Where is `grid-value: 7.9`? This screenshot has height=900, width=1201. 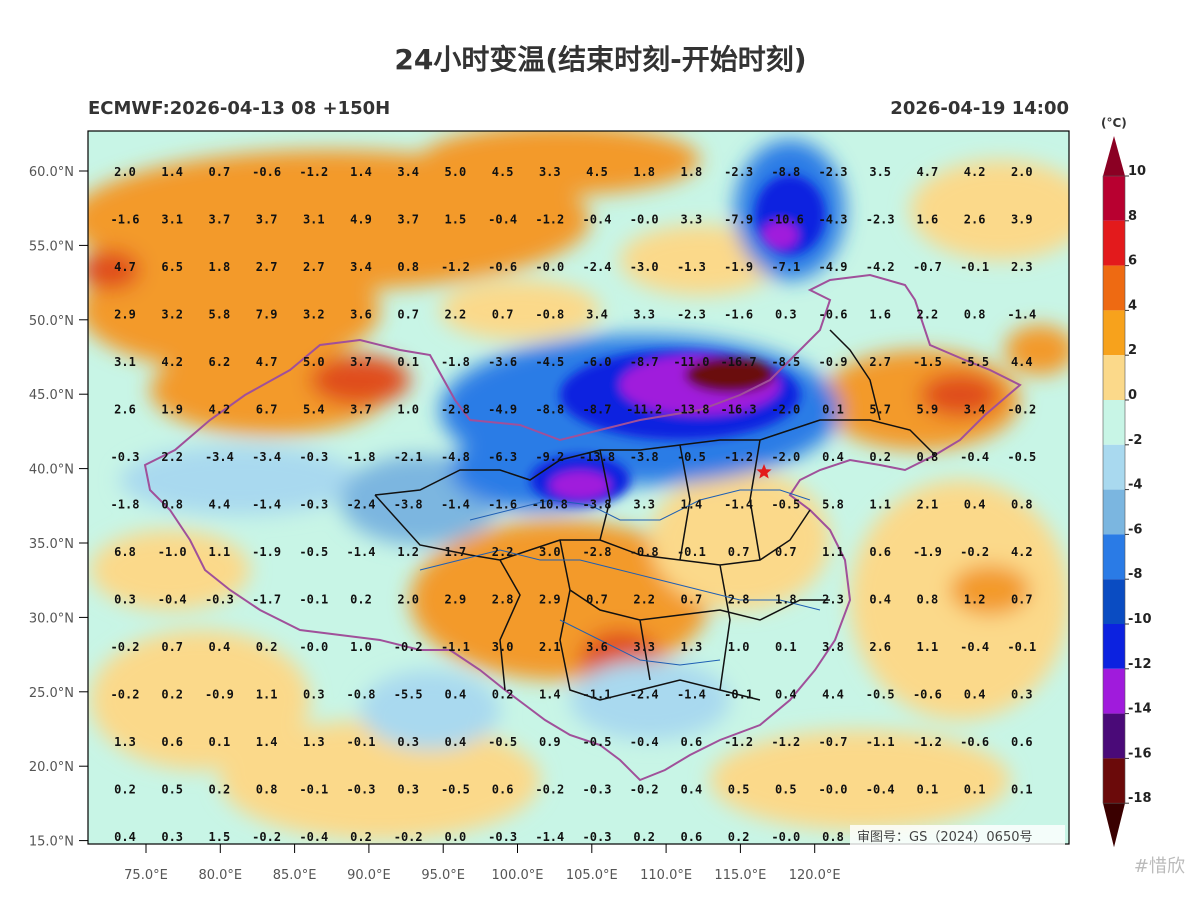
grid-value: 7.9 is located at coordinates (267, 315).